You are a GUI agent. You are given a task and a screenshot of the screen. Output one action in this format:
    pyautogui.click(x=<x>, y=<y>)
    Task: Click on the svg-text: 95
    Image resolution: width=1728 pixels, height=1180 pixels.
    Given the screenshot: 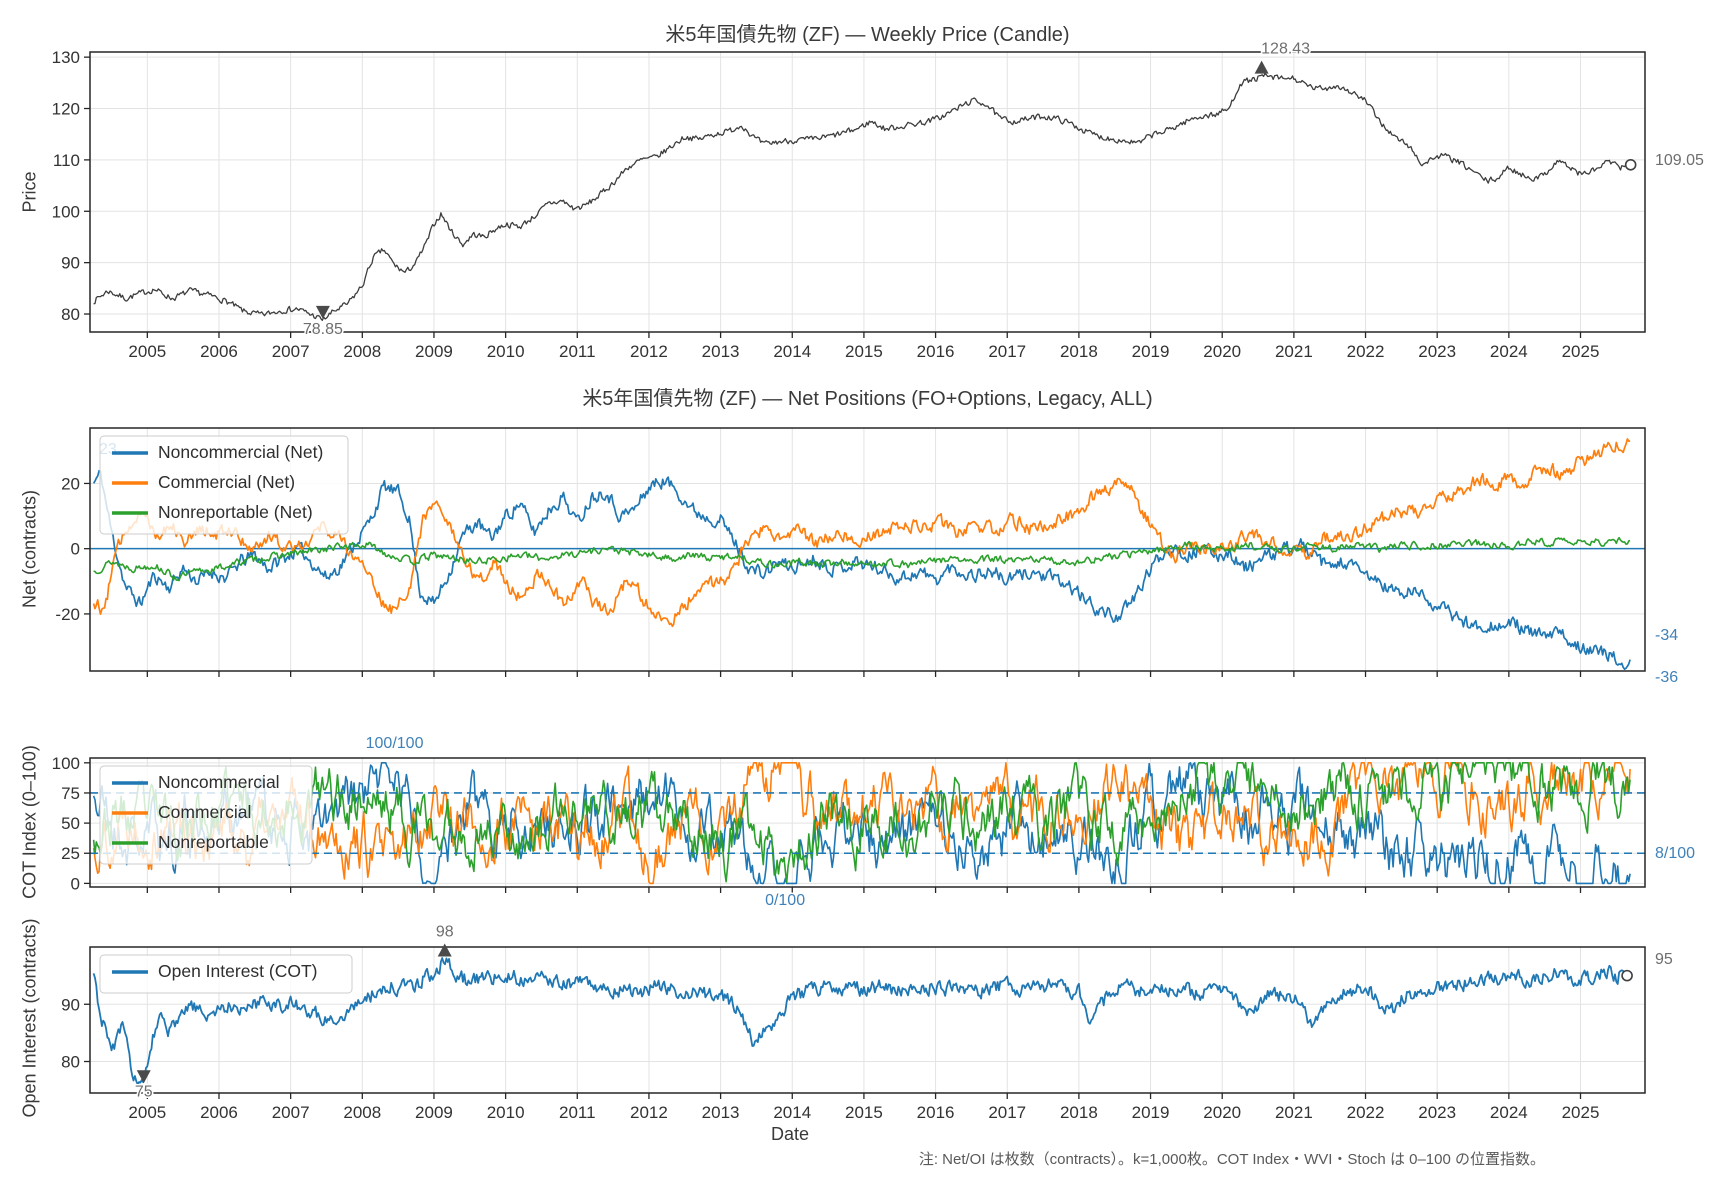 What is the action you would take?
    pyautogui.click(x=1664, y=959)
    